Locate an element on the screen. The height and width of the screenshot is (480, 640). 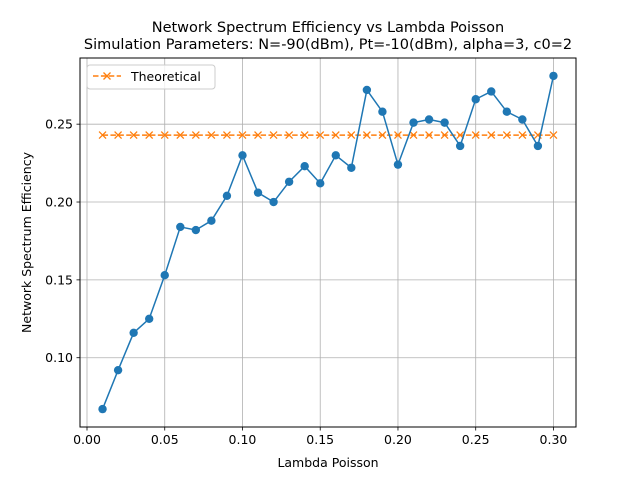
legend: Theoretical is located at coordinates (151, 77).